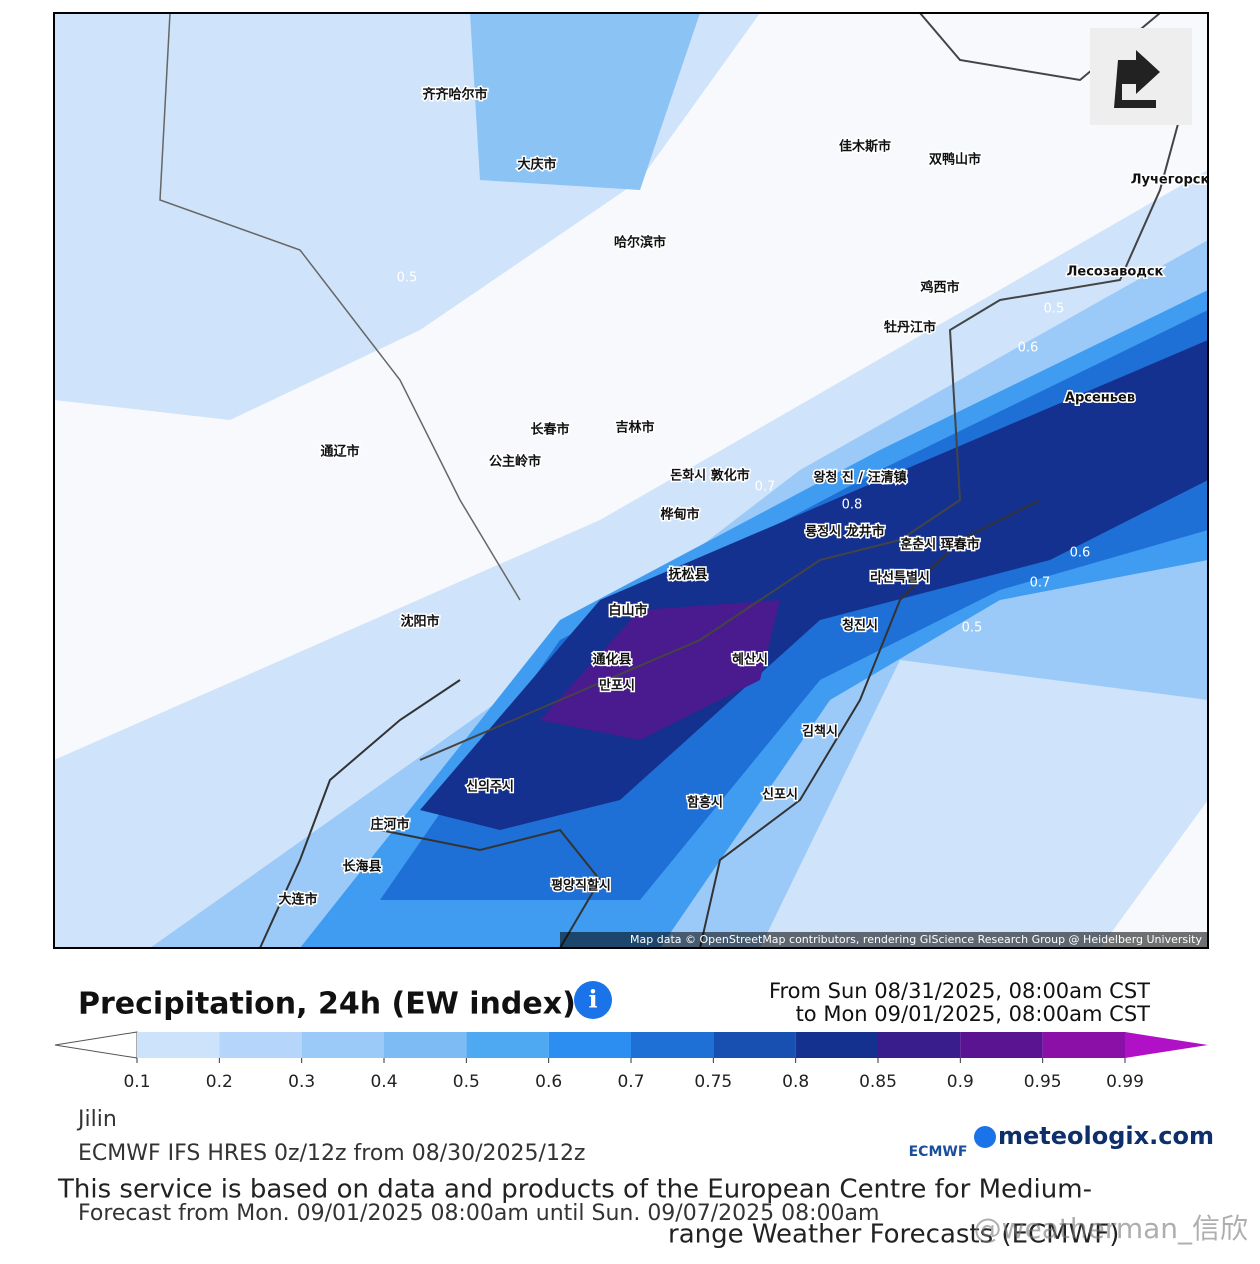 The width and height of the screenshot is (1260, 1264). I want to click on share-icon, so click(1137, 79).